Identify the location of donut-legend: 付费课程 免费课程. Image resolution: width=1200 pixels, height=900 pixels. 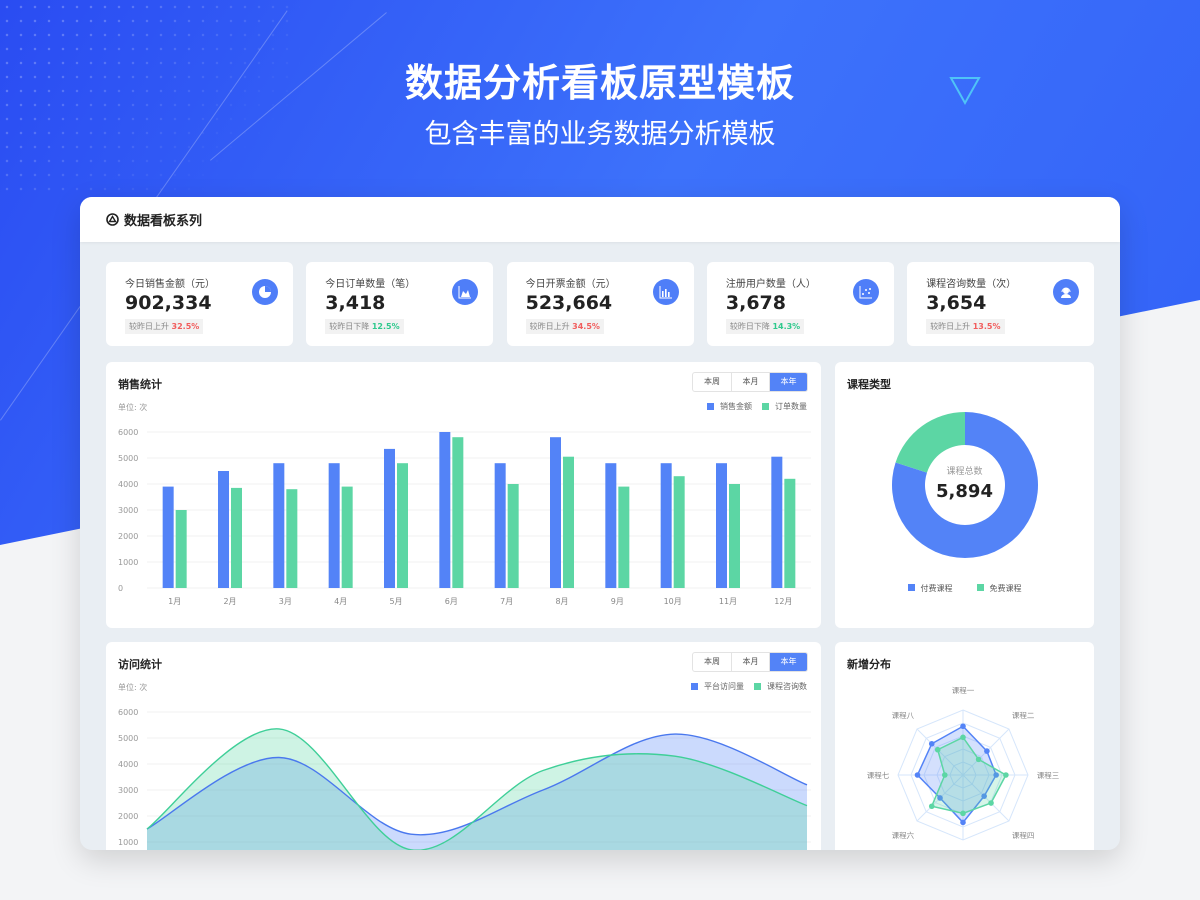
(964, 588).